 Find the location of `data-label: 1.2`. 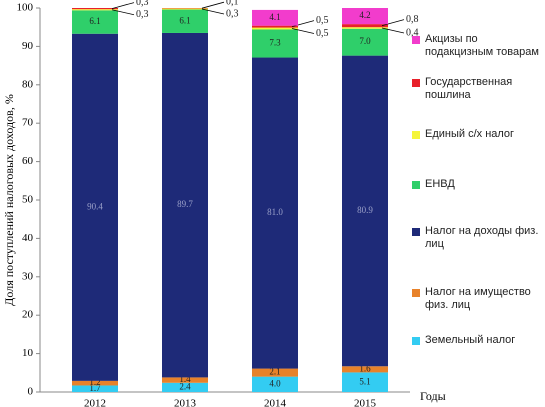

data-label: 1.2 is located at coordinates (94, 382).